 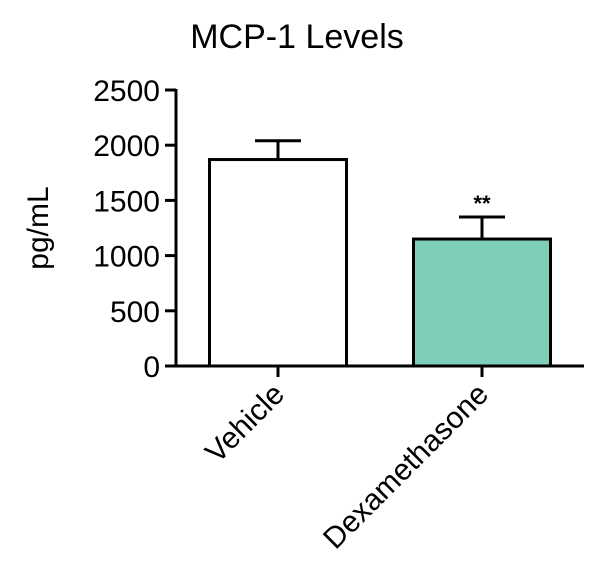 I want to click on error-bars, so click(x=380, y=189).